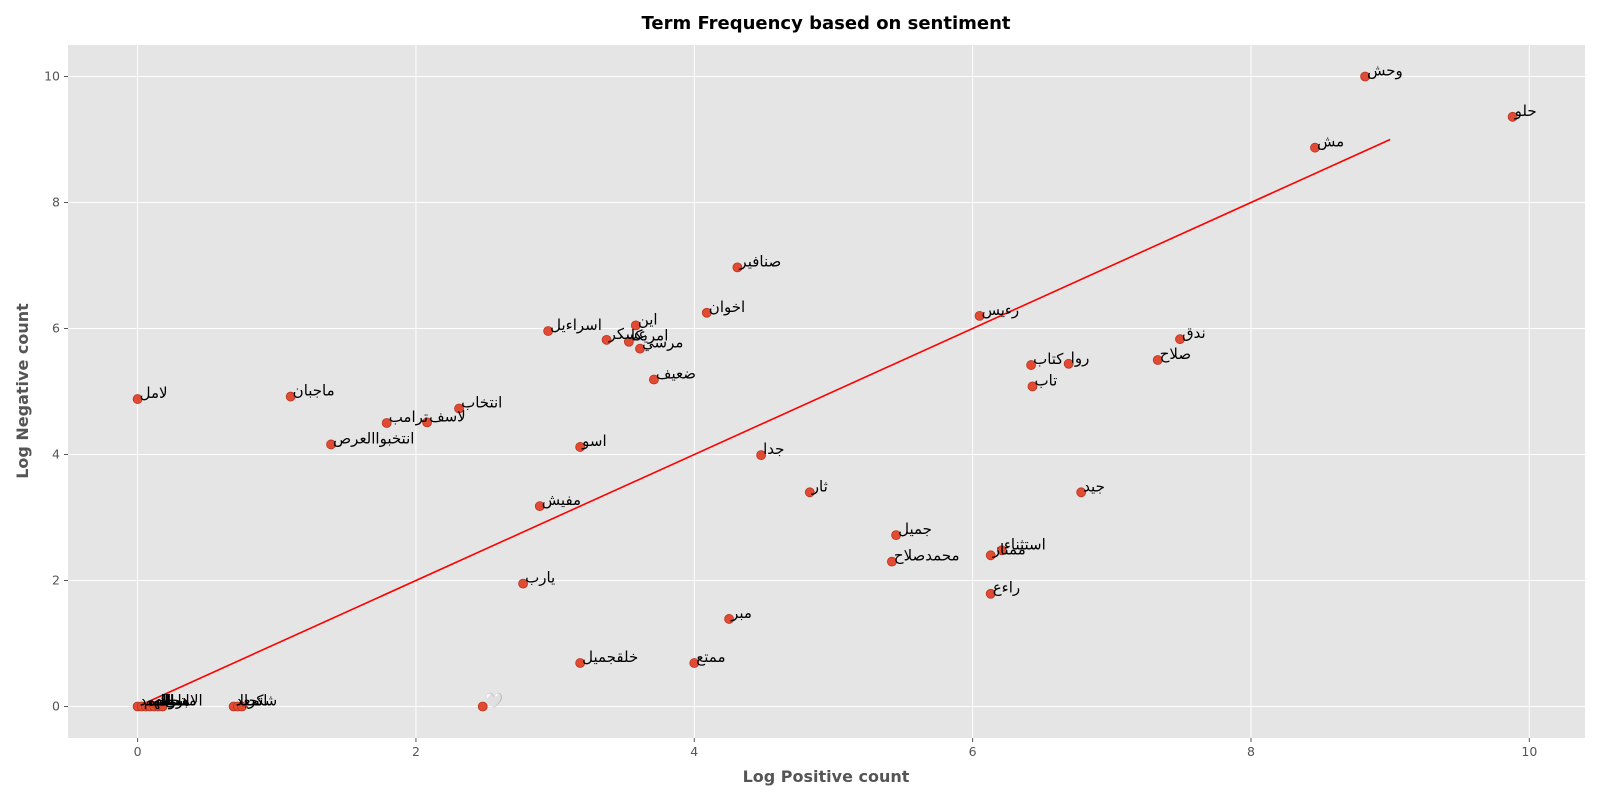 This screenshot has height=800, width=1600. Describe the element at coordinates (594, 441) in the screenshot. I see `point-label: اسو` at that location.